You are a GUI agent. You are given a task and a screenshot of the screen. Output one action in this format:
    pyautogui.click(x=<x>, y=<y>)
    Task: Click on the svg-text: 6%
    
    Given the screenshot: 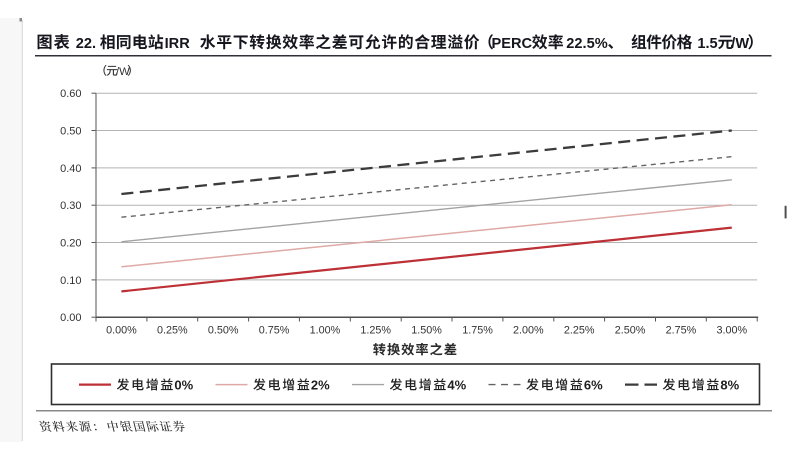 What is the action you would take?
    pyautogui.click(x=593, y=384)
    